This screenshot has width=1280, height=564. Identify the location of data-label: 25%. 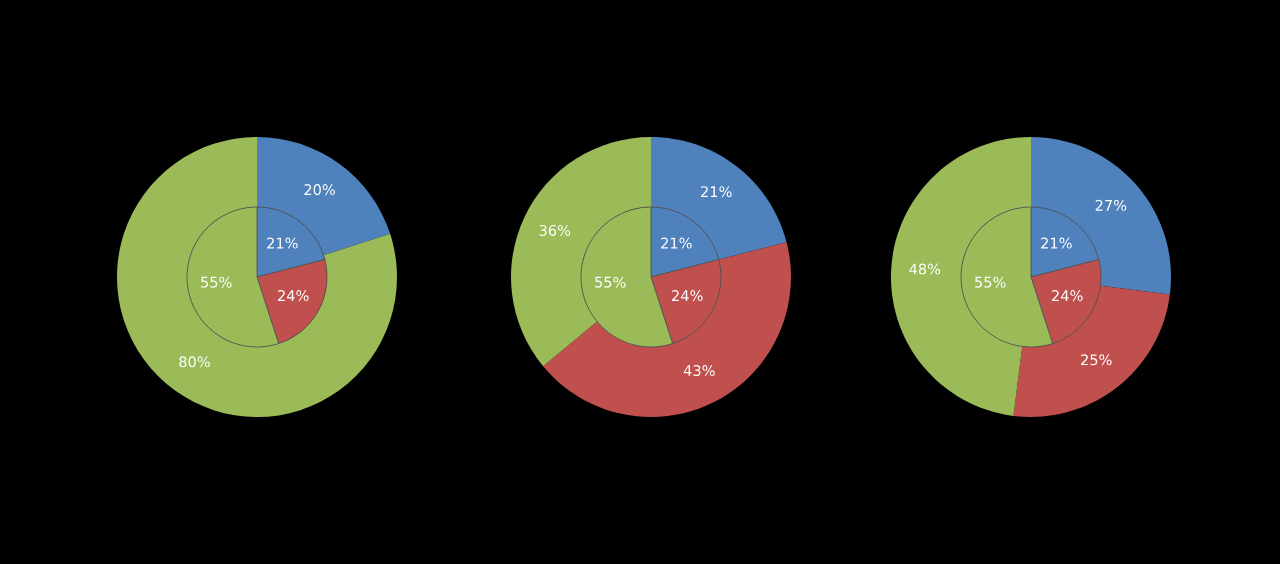
(1096, 360).